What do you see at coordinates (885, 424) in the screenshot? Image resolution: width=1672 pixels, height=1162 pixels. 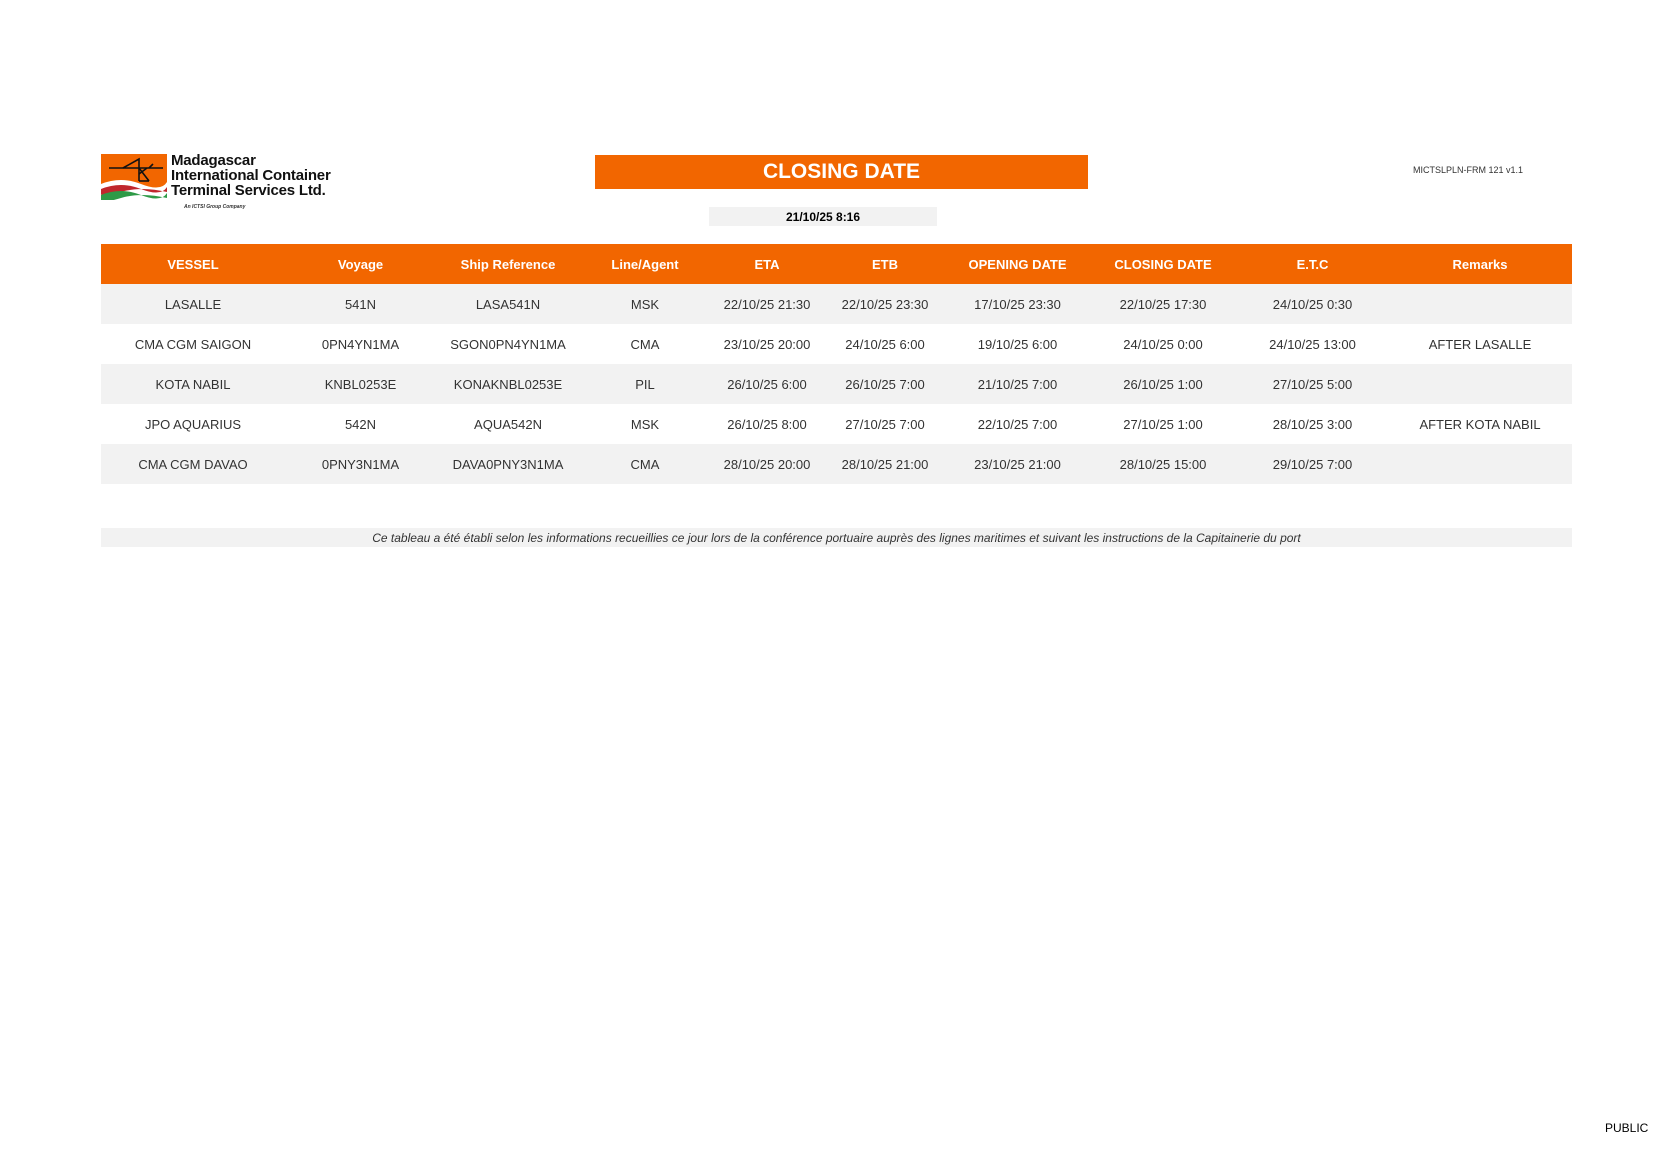 I see `table-cell: 27/10/25 7:00` at bounding box center [885, 424].